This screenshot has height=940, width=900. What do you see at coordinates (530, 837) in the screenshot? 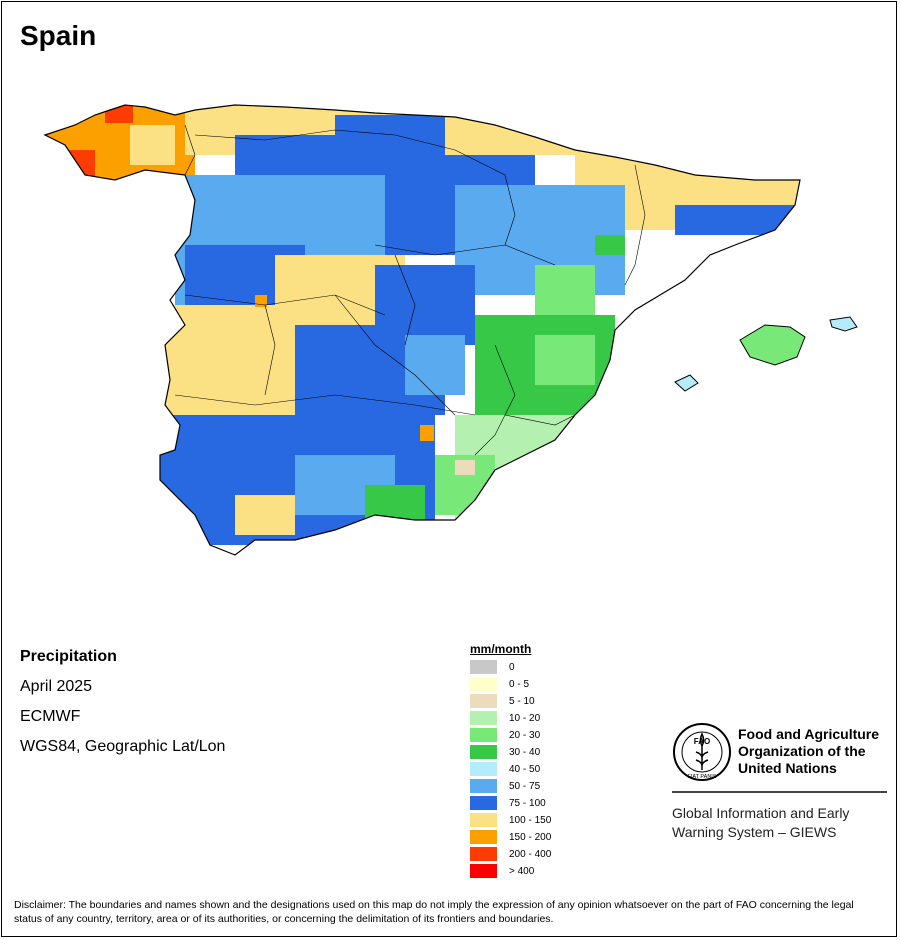
I see `legend-label: 150 - 200` at bounding box center [530, 837].